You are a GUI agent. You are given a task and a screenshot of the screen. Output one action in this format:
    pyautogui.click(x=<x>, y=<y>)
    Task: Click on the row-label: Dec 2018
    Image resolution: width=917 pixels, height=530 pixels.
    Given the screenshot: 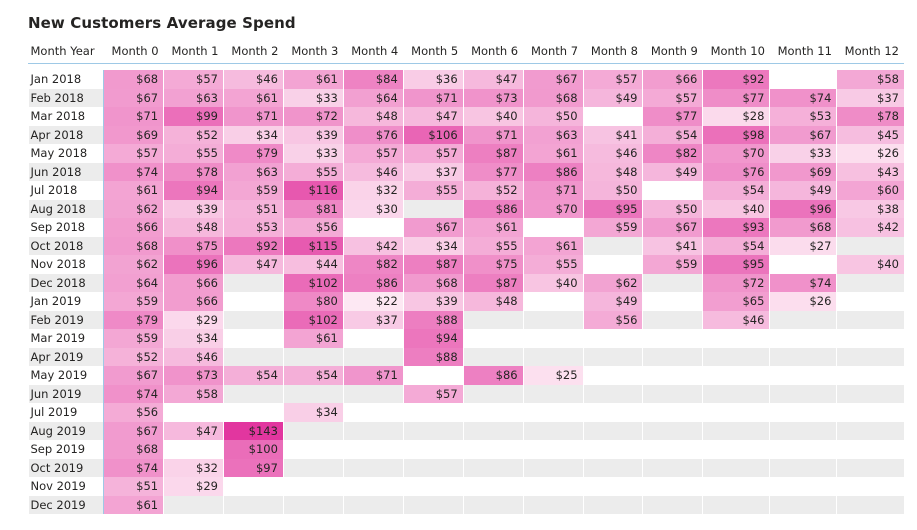 What is the action you would take?
    pyautogui.click(x=66, y=282)
    